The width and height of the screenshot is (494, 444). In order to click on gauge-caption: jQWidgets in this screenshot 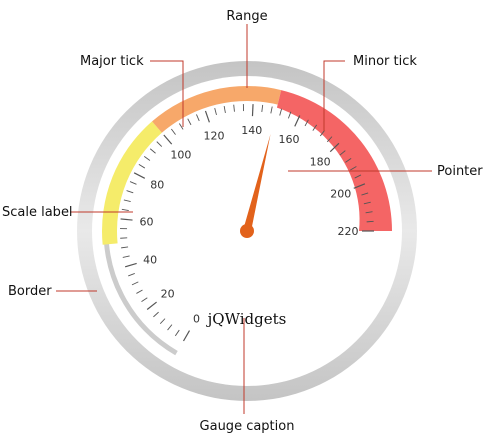, I will do `click(246, 319)`.